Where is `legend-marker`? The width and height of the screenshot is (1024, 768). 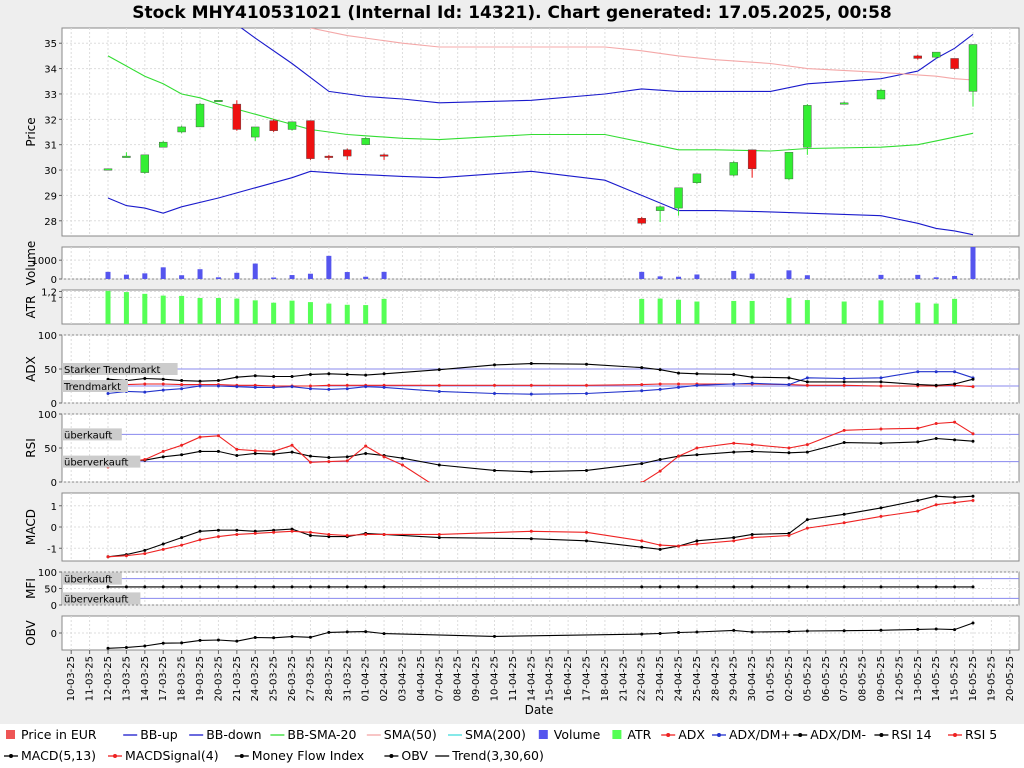 legend-marker is located at coordinates (115, 756).